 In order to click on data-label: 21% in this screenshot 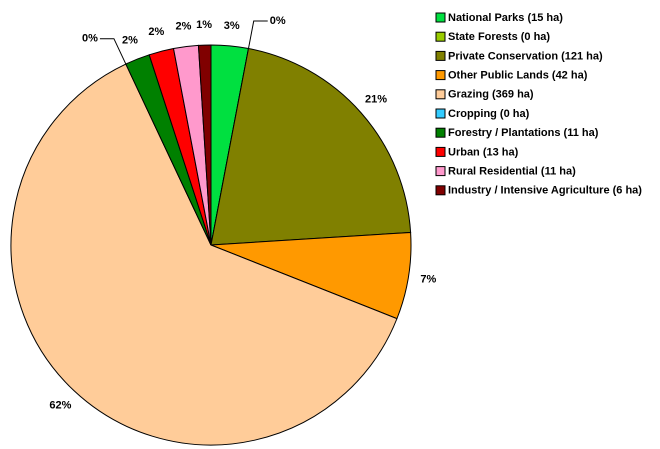, I will do `click(376, 99)`.